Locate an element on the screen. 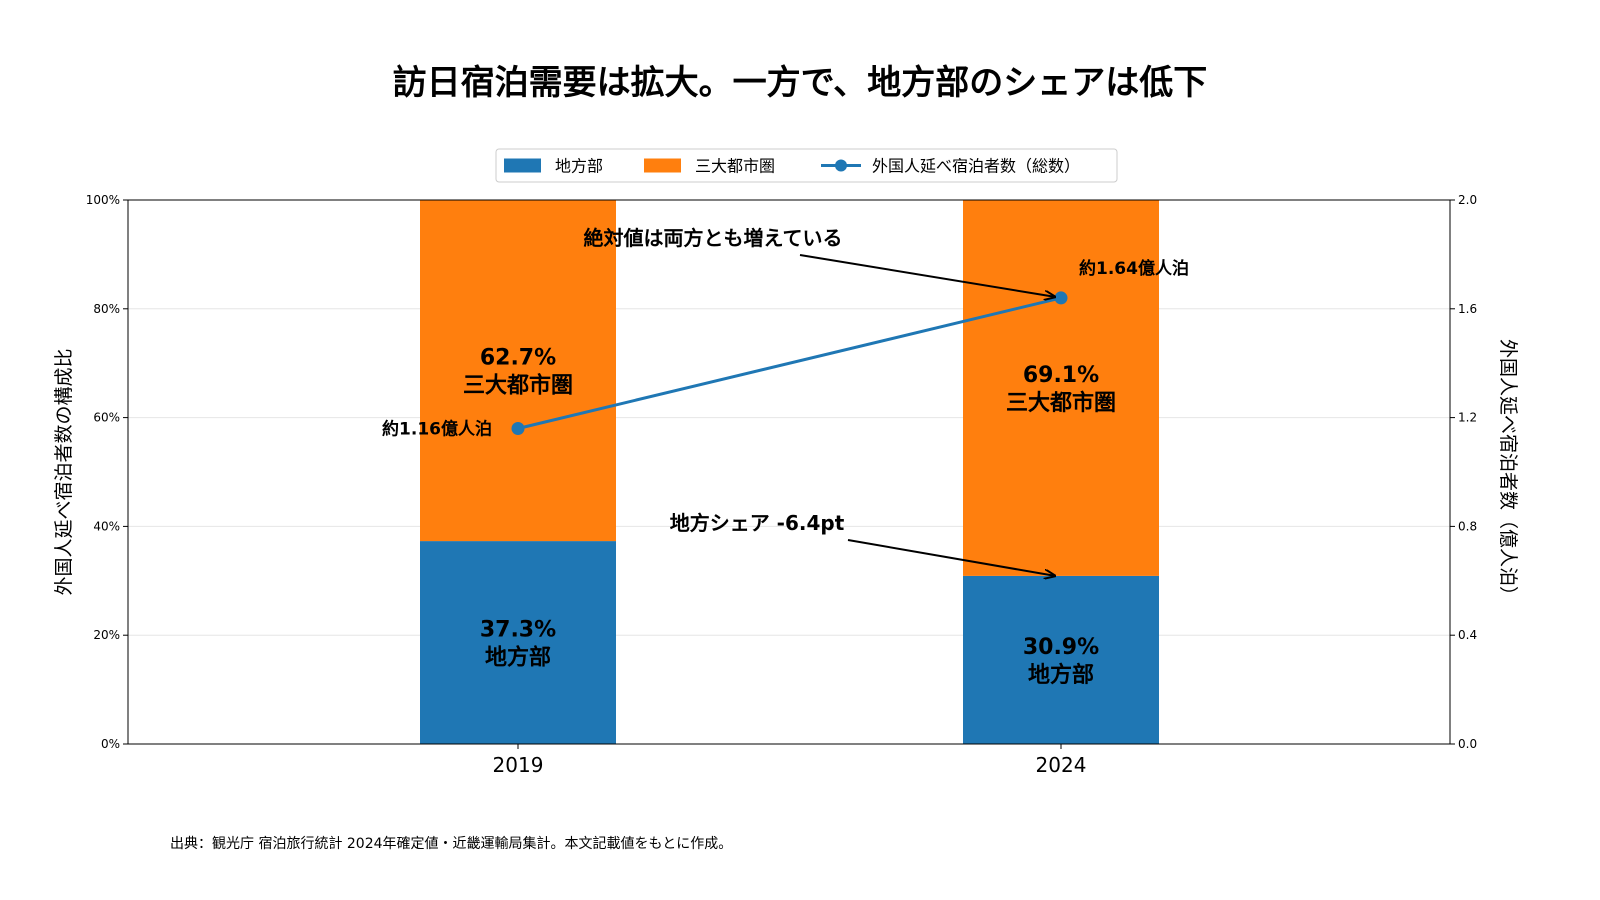 Image resolution: width=1600 pixels, height=900 pixels. y2-tick-label: 0.0 is located at coordinates (1467, 744).